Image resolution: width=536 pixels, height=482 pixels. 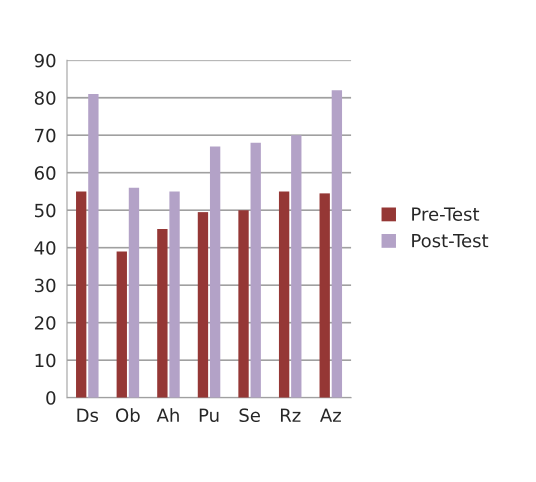 I want to click on legend-label: Post-Test, so click(x=450, y=241).